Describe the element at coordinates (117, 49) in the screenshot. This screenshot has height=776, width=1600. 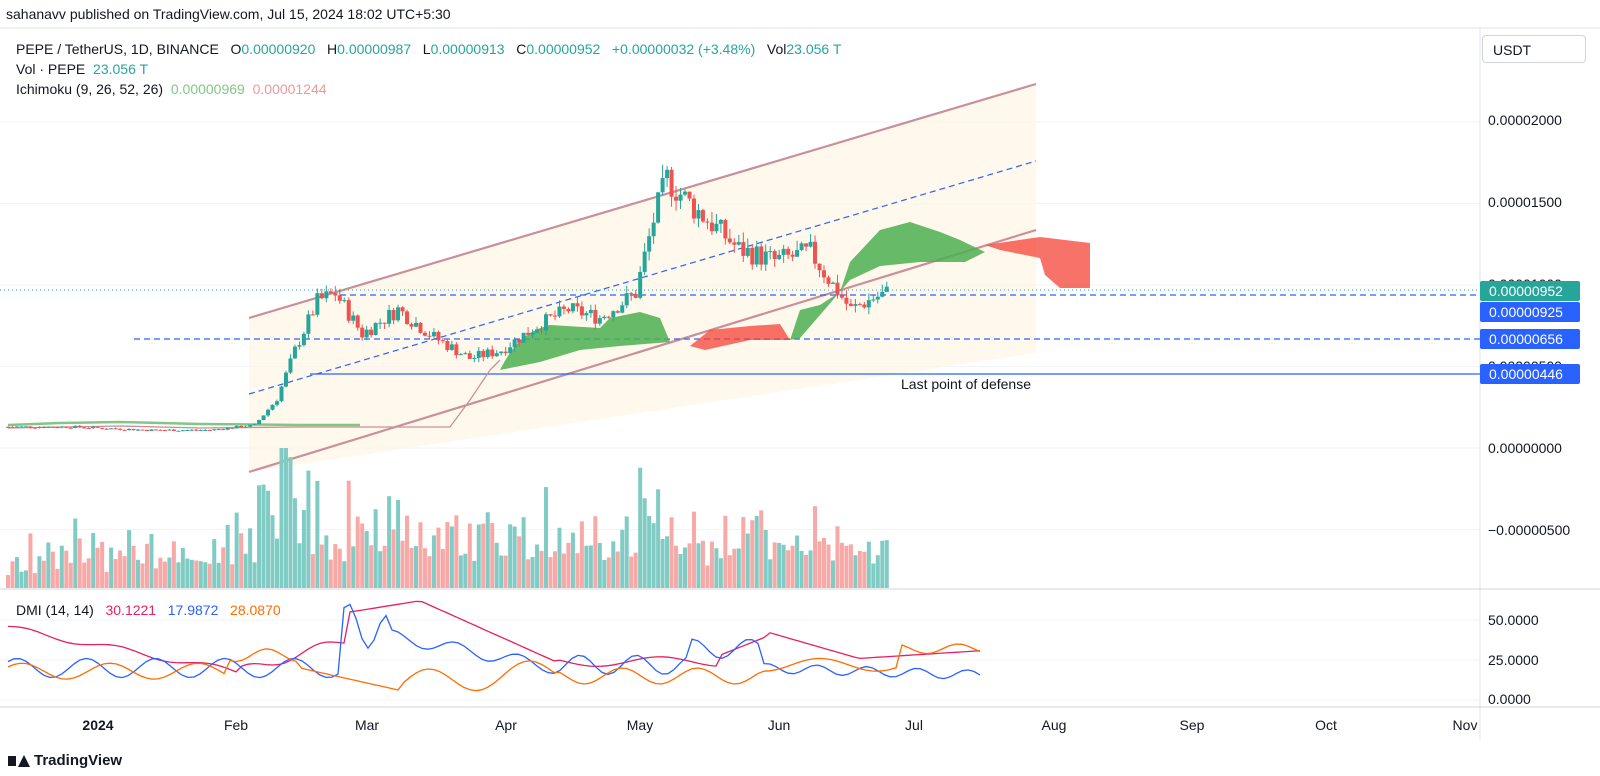
I see `symbol-label: PEPE / TetherUS, 1D, BINANCE` at that location.